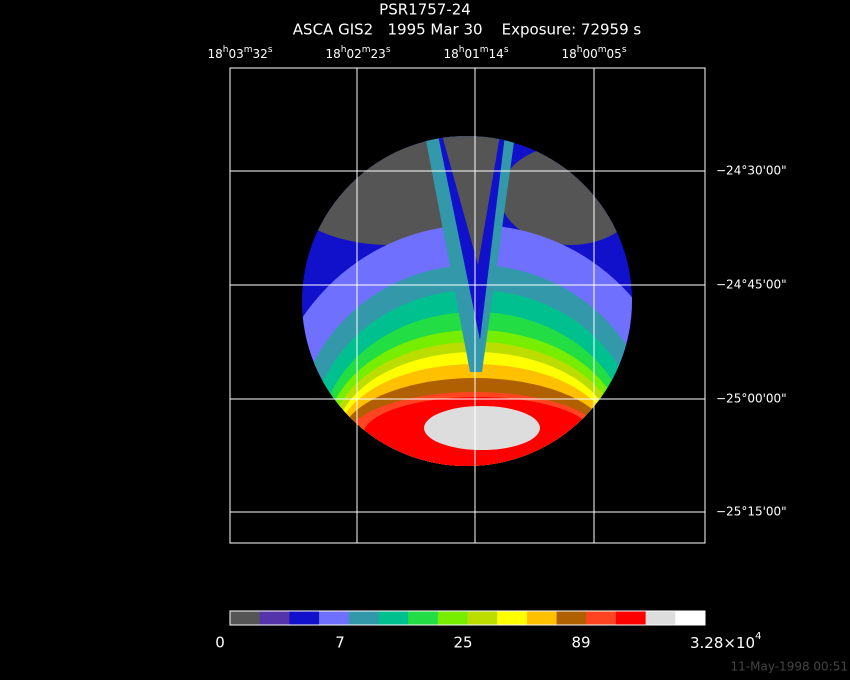 The width and height of the screenshot is (850, 680). I want to click on ra-part: 02, so click(353, 54).